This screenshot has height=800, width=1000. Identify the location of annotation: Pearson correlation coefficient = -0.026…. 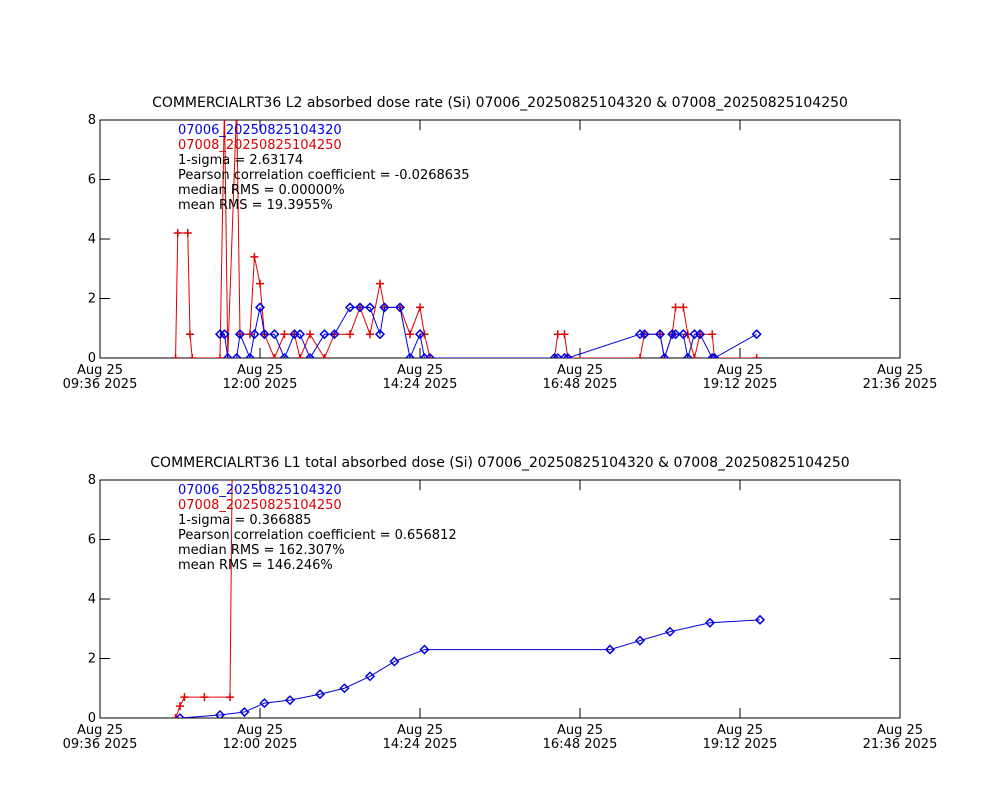
(324, 175).